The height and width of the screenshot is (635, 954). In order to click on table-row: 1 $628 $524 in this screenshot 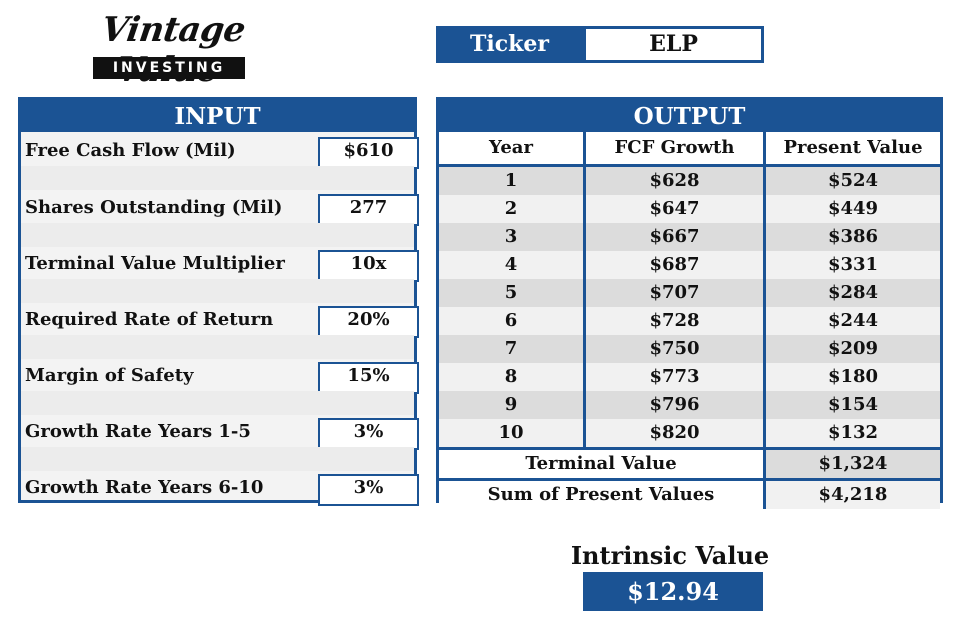, I will do `click(689, 181)`.